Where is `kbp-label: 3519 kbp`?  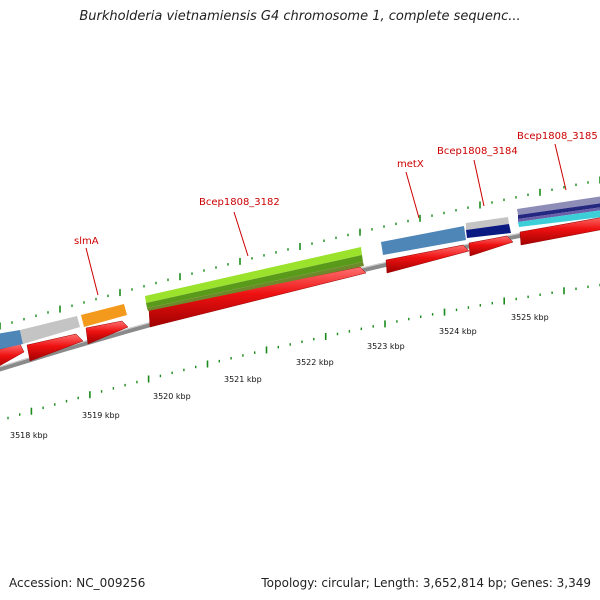
kbp-label: 3519 kbp is located at coordinates (101, 415).